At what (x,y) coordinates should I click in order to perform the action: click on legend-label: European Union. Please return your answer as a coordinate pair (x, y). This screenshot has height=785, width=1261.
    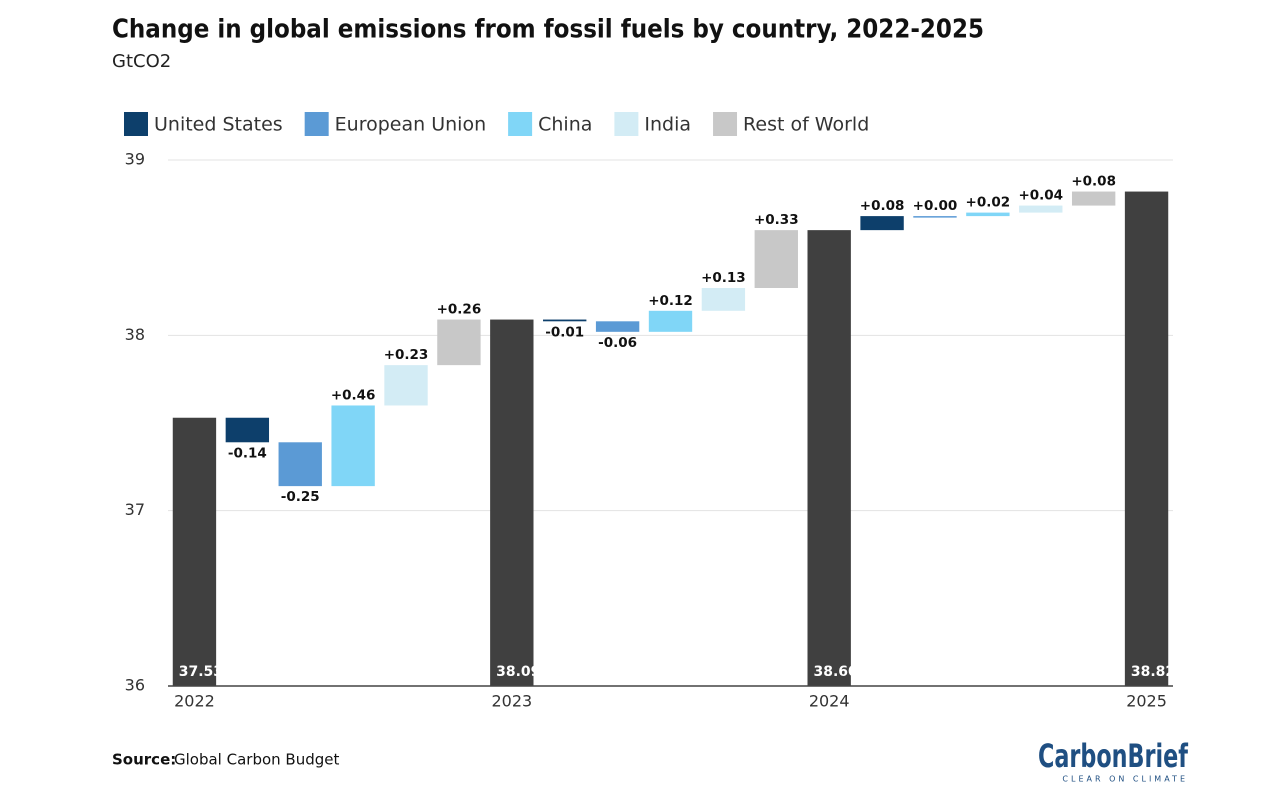
    Looking at the image, I should click on (410, 125).